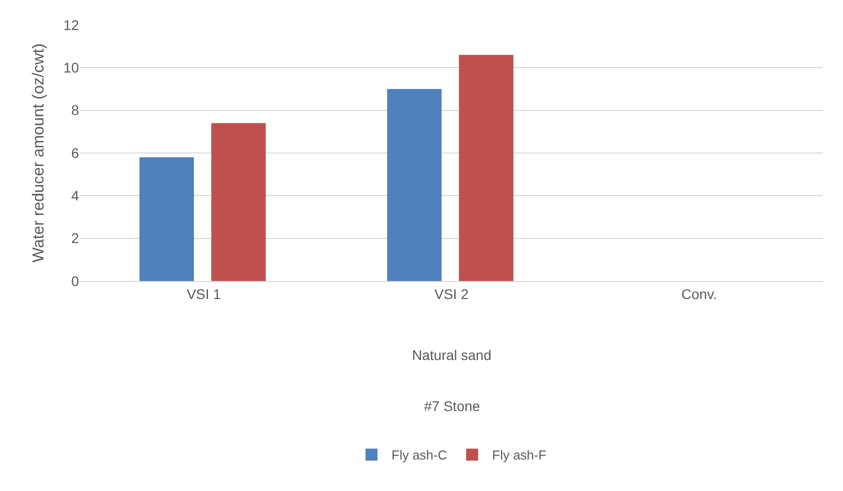  Describe the element at coordinates (451, 294) in the screenshot. I see `x-tick-label: VSI 2` at that location.